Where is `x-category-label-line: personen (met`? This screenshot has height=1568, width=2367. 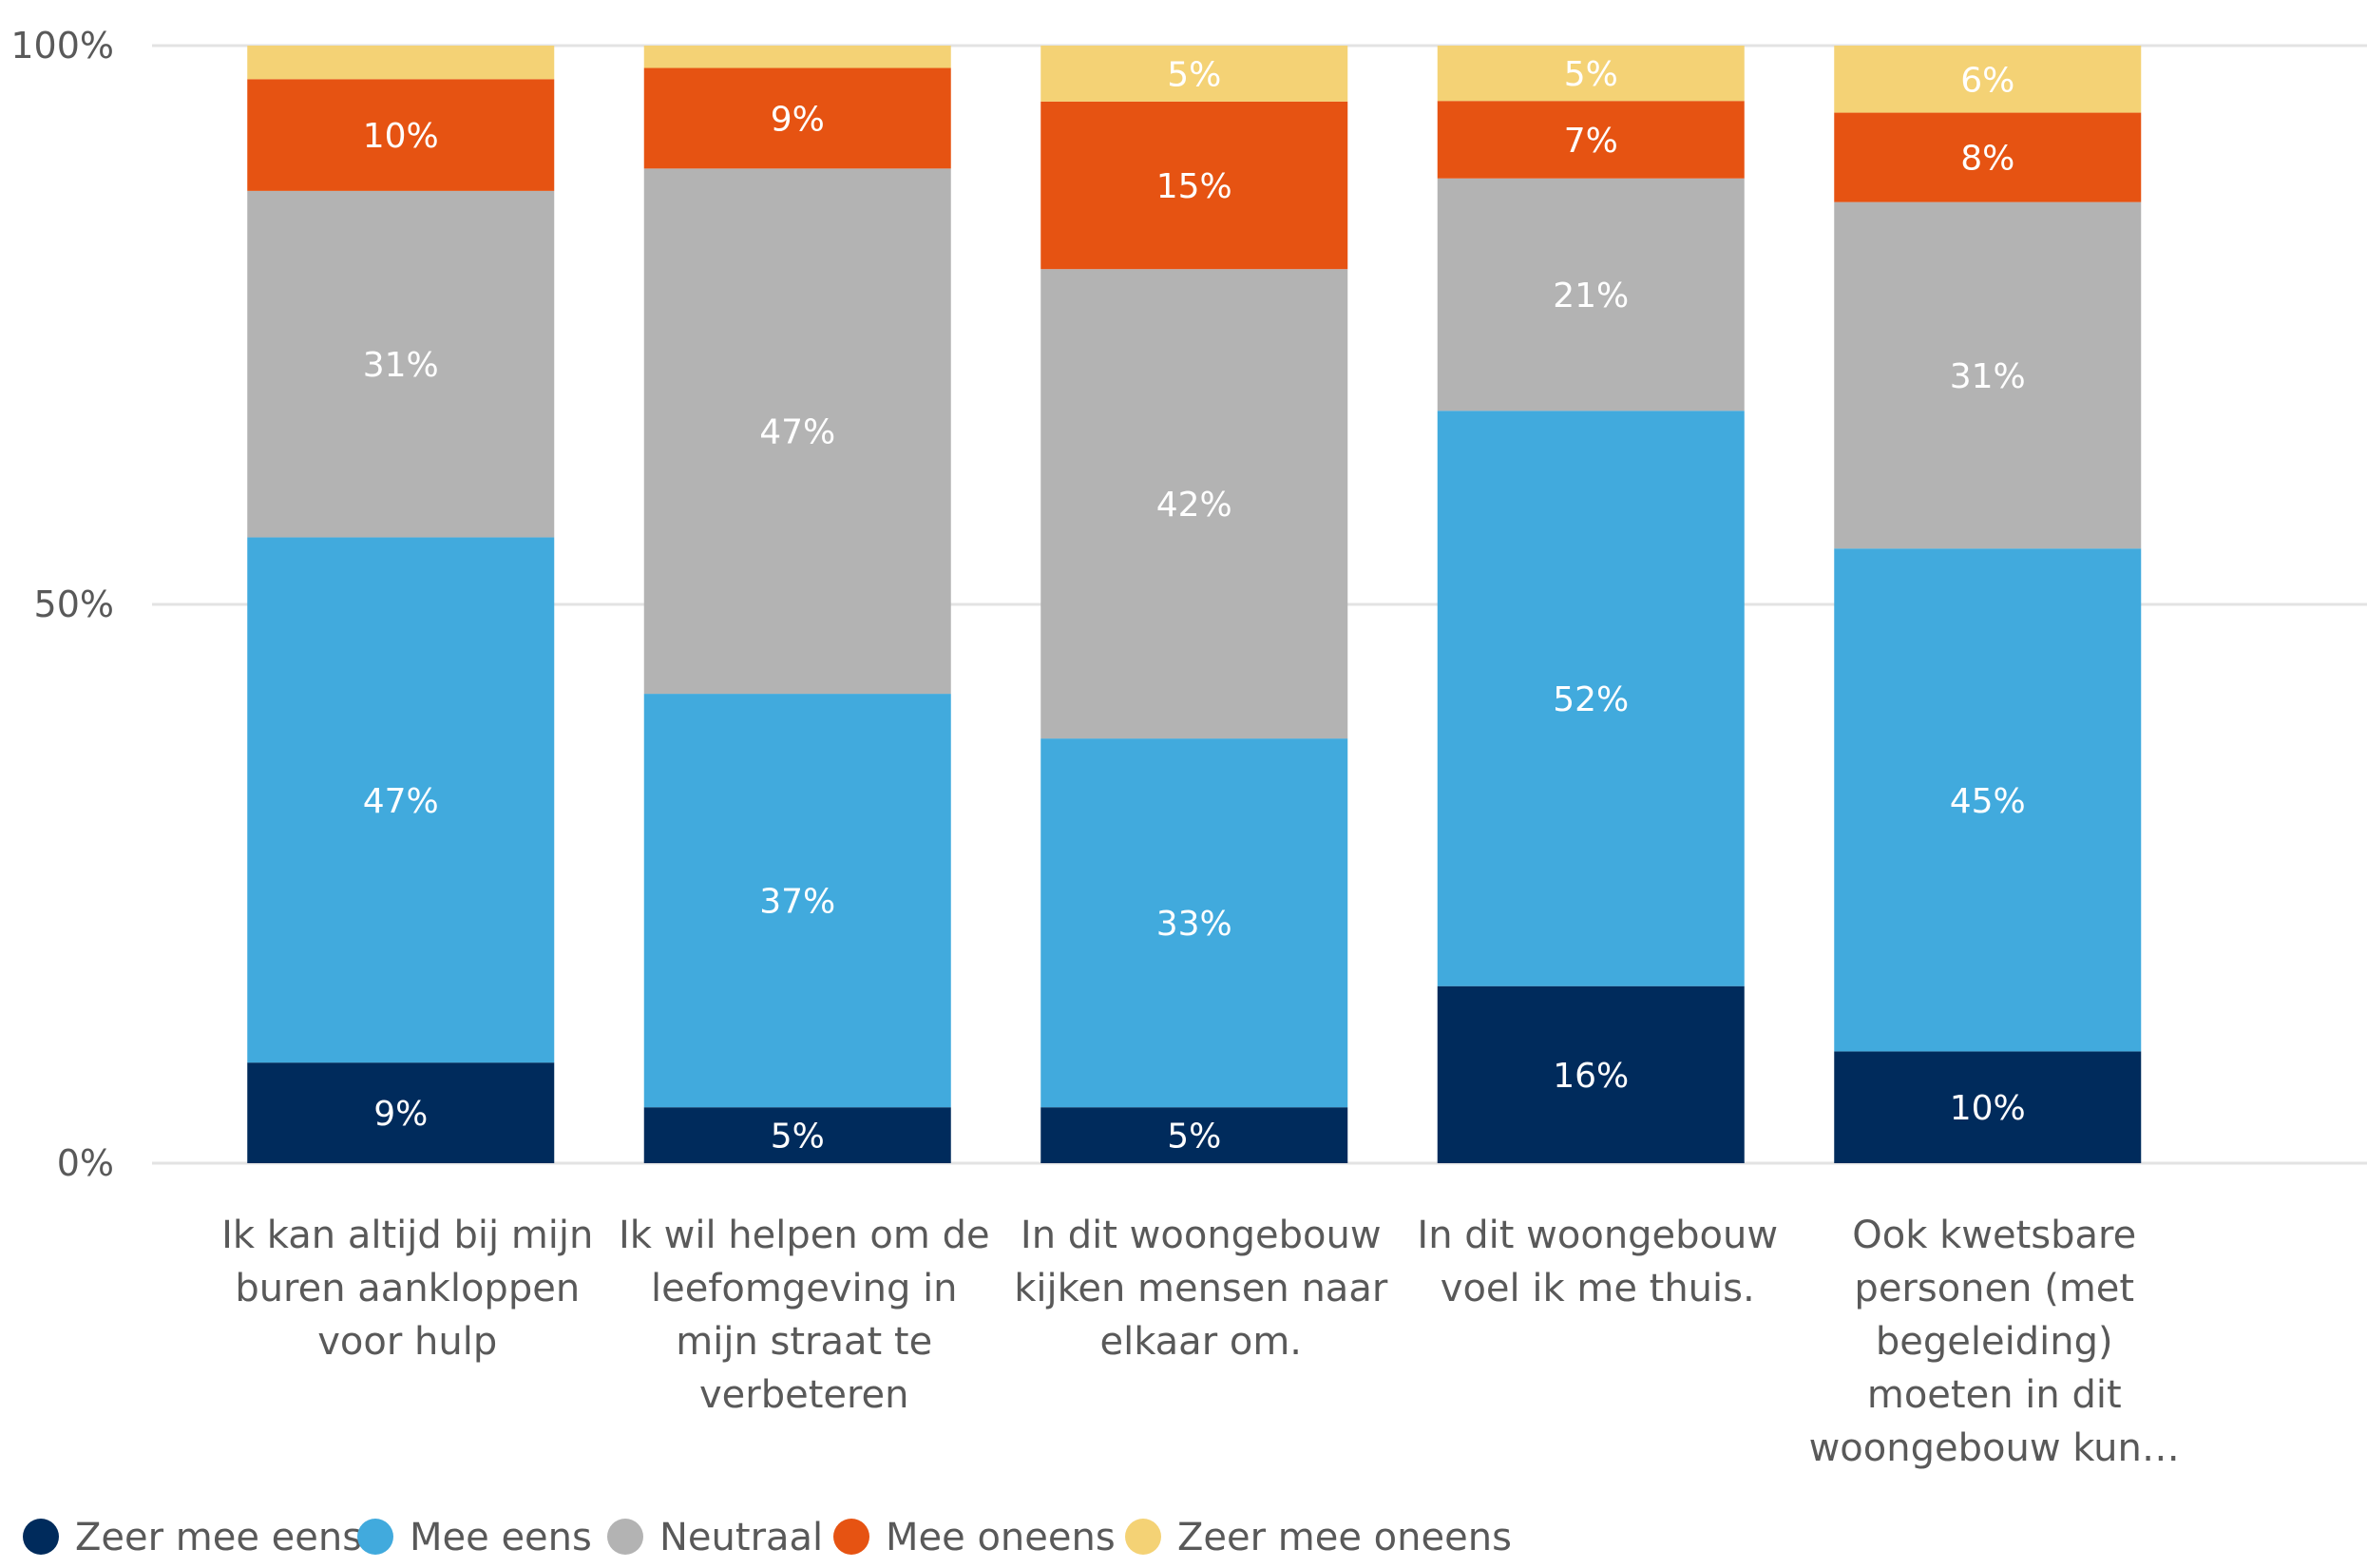
x-category-label-line: personen (met is located at coordinates (1994, 1289).